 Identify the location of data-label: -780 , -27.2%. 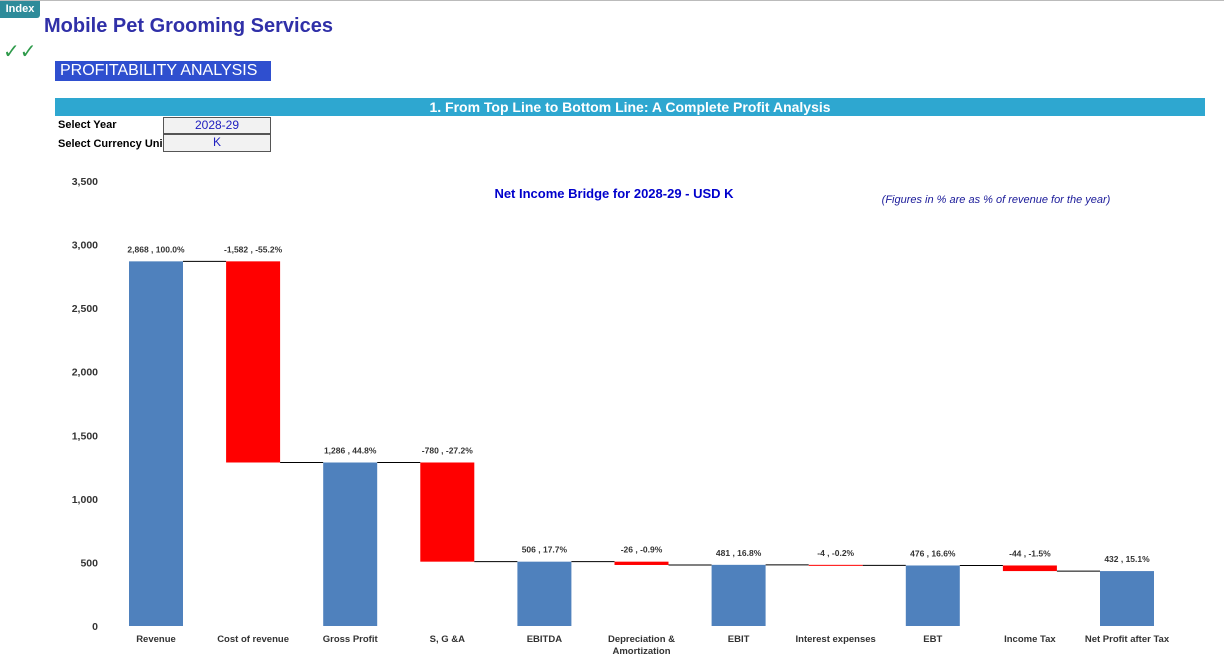
(447, 450).